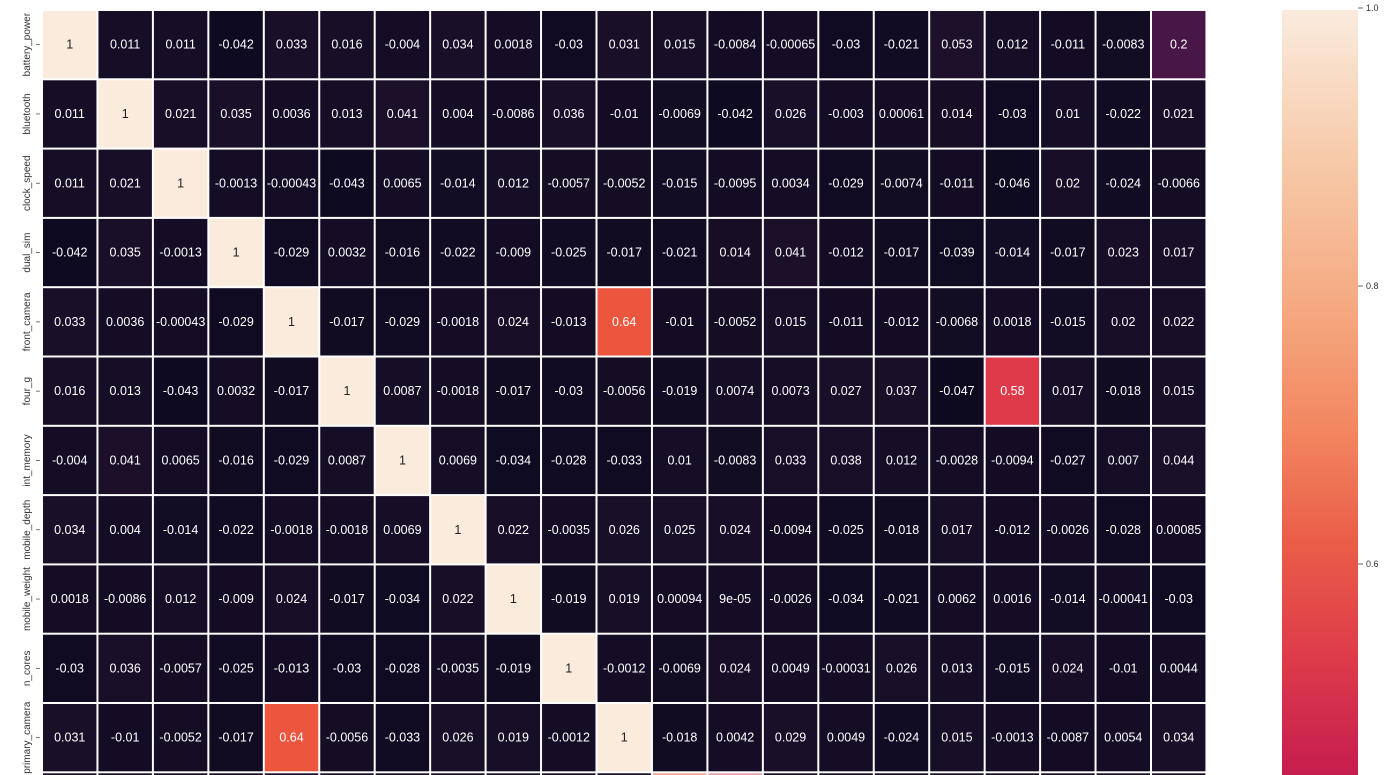 The width and height of the screenshot is (1386, 775). What do you see at coordinates (235, 599) in the screenshot?
I see `cell-value-label: -0.009` at bounding box center [235, 599].